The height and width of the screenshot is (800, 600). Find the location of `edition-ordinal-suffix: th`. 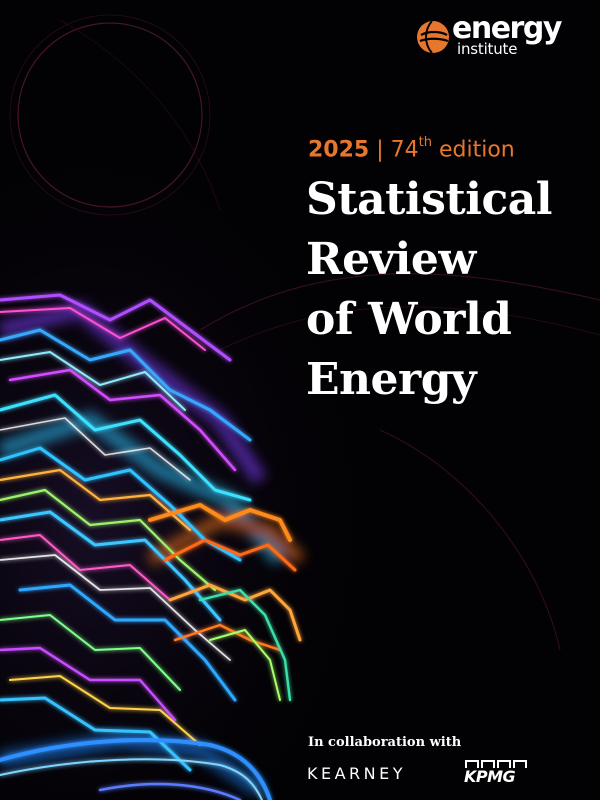

edition-ordinal-suffix: th is located at coordinates (425, 142).